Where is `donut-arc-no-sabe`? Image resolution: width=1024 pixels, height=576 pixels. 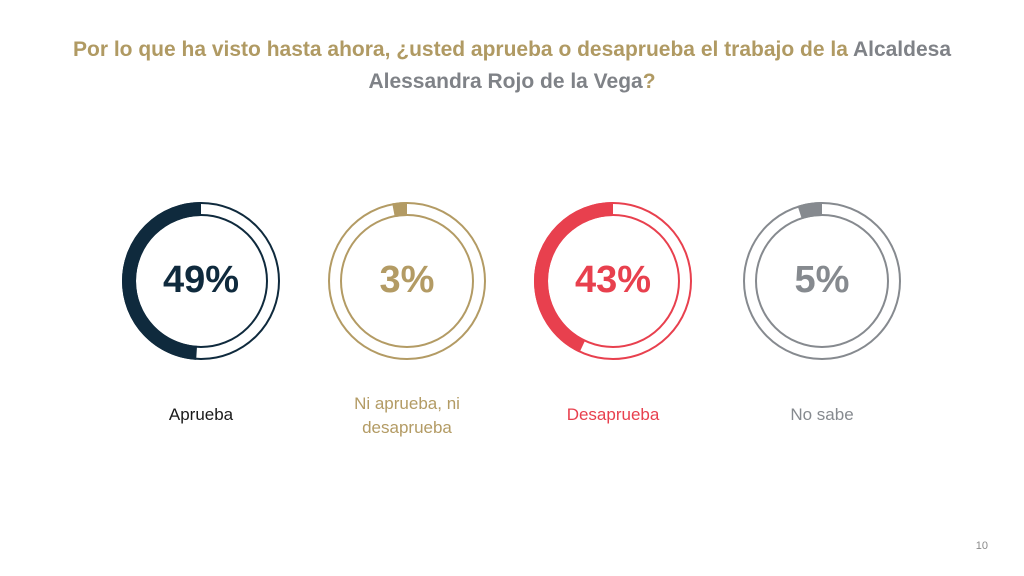
donut-arc-no-sabe is located at coordinates (822, 281).